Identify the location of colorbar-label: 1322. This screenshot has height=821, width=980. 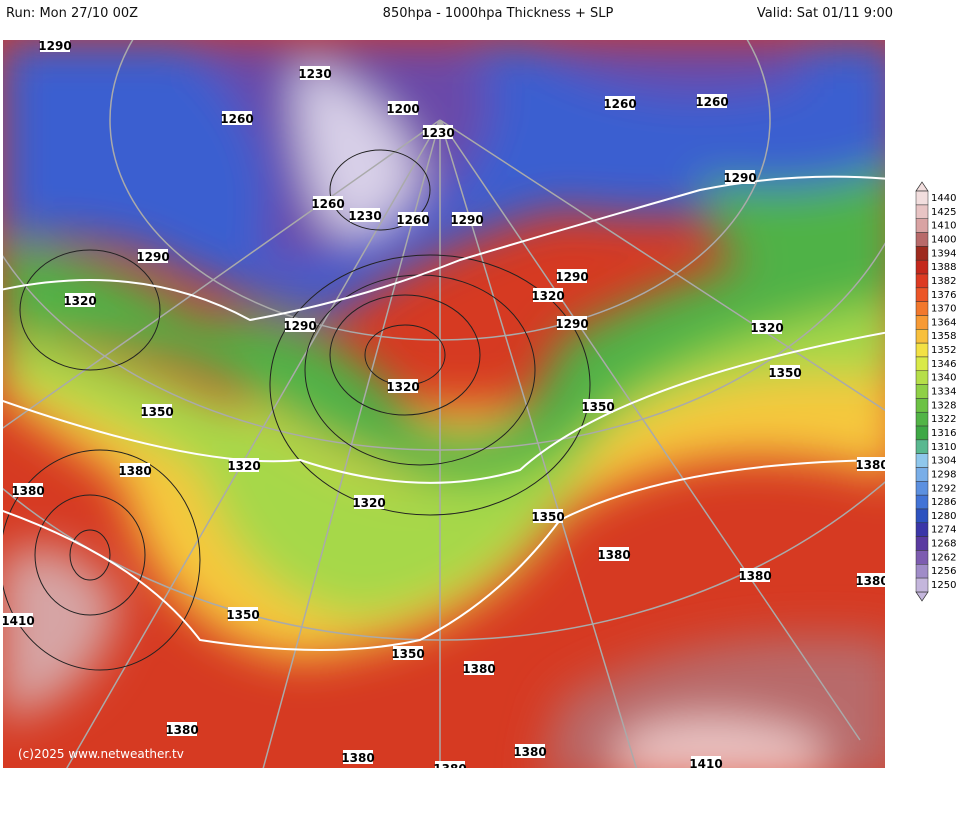
(943, 419).